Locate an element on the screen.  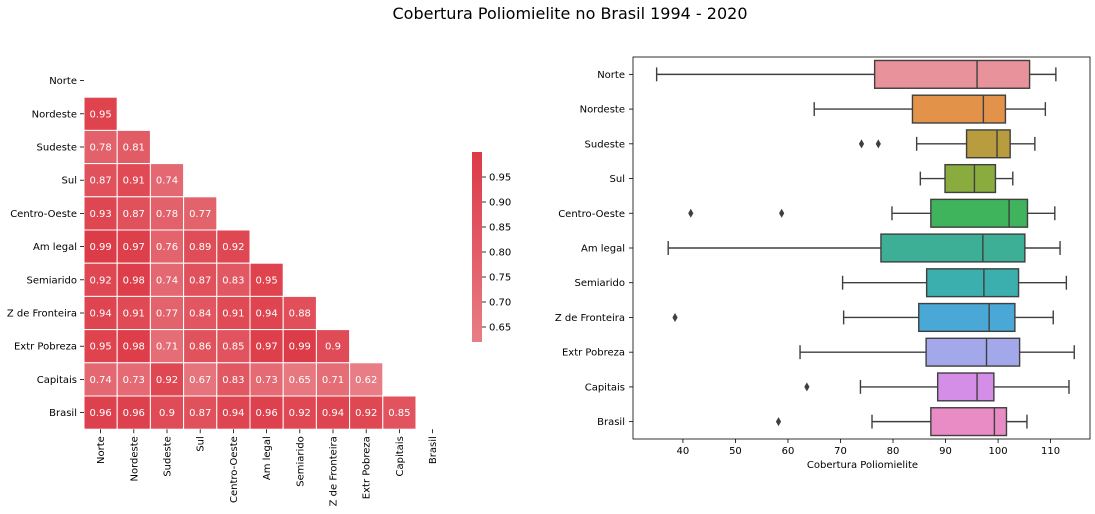
box-sul is located at coordinates (966, 178).